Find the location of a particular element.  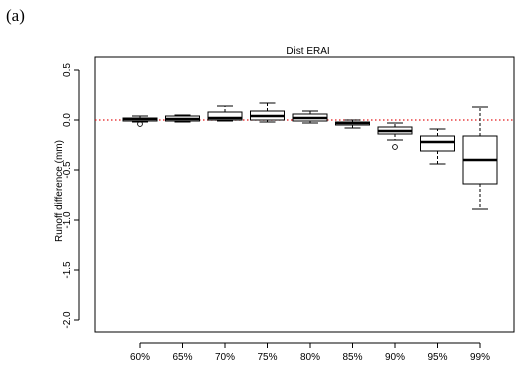

x-tick-label: 95% is located at coordinates (437, 357).